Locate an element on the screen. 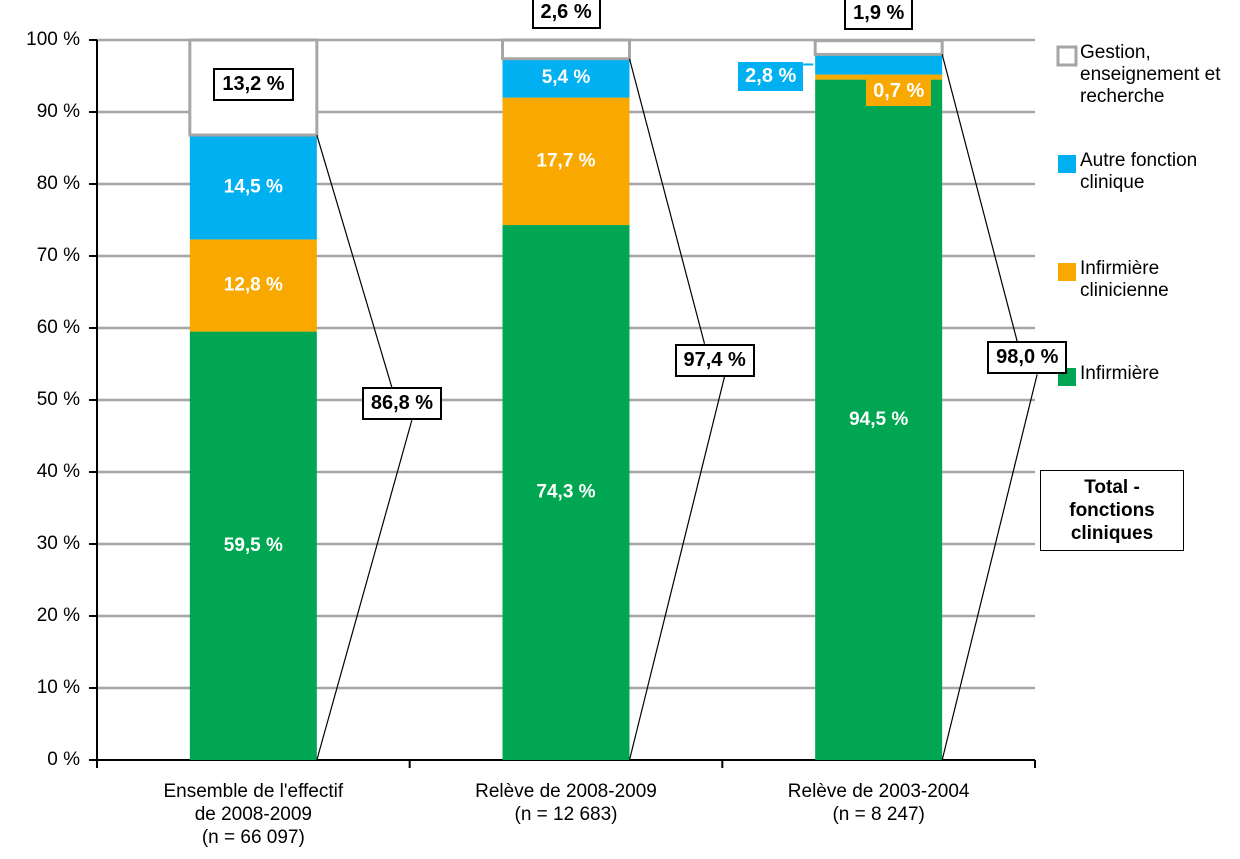  value-label: 2,8 % is located at coordinates (771, 76).